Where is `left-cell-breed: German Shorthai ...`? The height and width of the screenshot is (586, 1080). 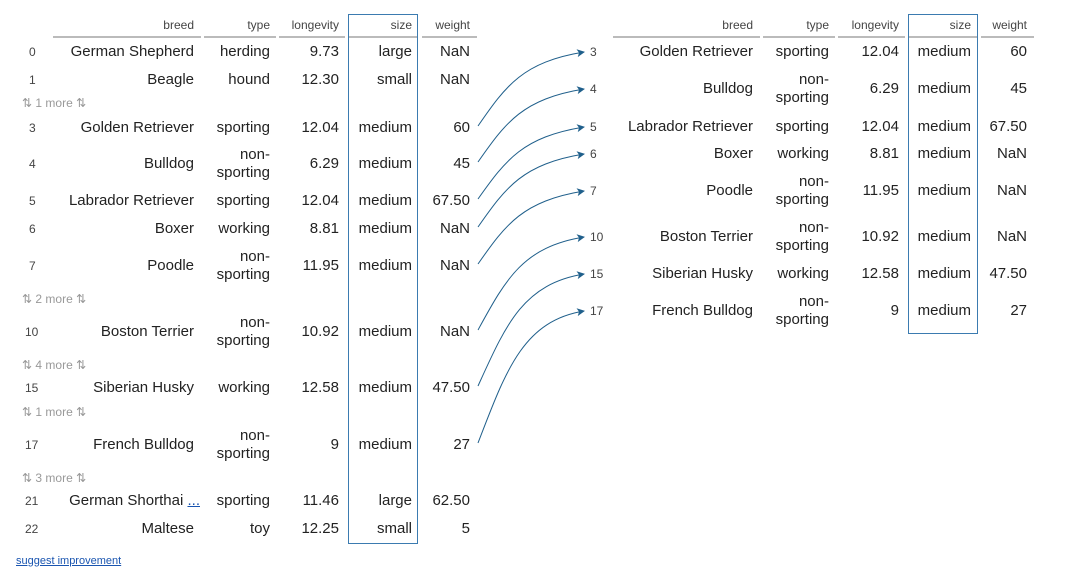 left-cell-breed: German Shorthai ... is located at coordinates (126, 501).